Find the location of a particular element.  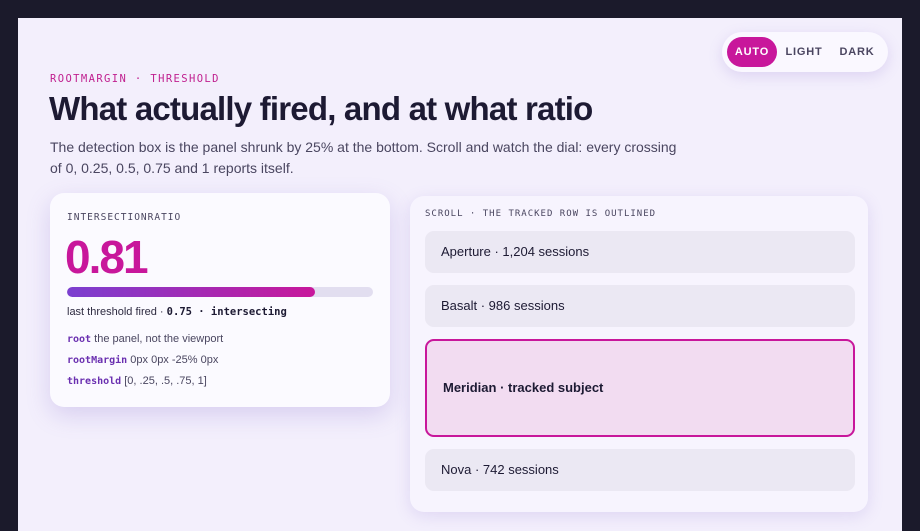

ratio-track is located at coordinates (220, 292).